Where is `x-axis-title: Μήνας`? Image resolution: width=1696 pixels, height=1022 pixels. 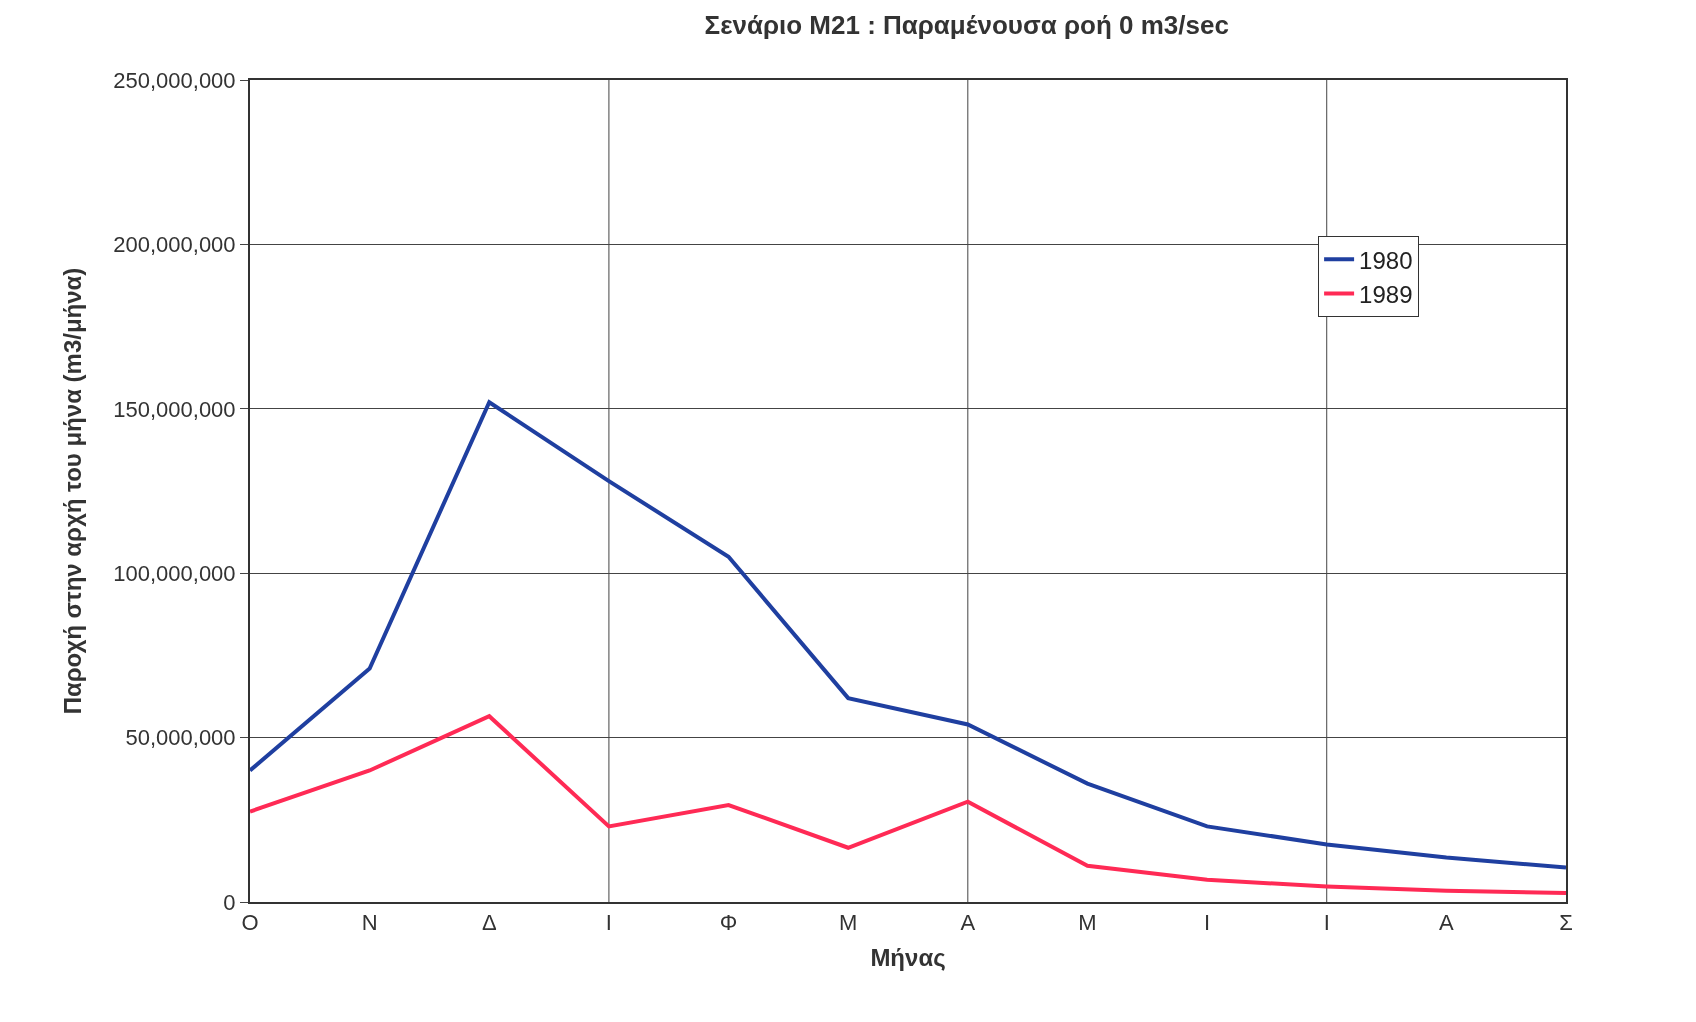
x-axis-title: Μήνας is located at coordinates (908, 958).